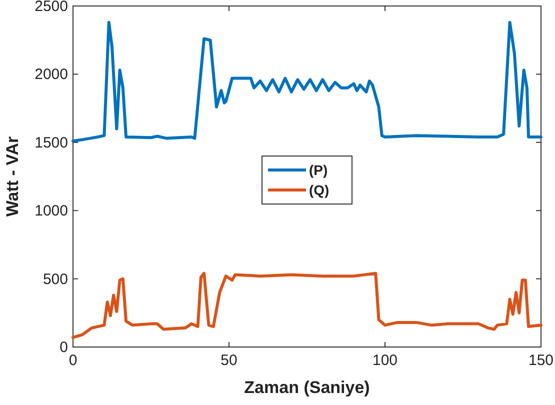 The height and width of the screenshot is (405, 555). Describe the element at coordinates (385, 360) in the screenshot. I see `x-tick-label: 100` at that location.